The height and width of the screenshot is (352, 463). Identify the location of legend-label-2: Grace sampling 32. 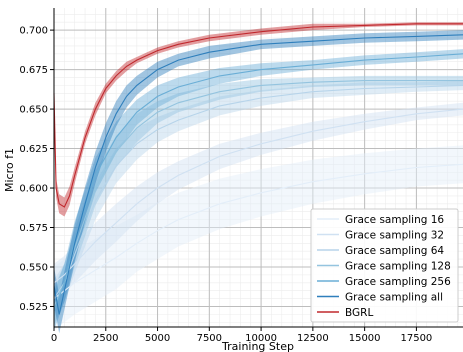
(394, 236).